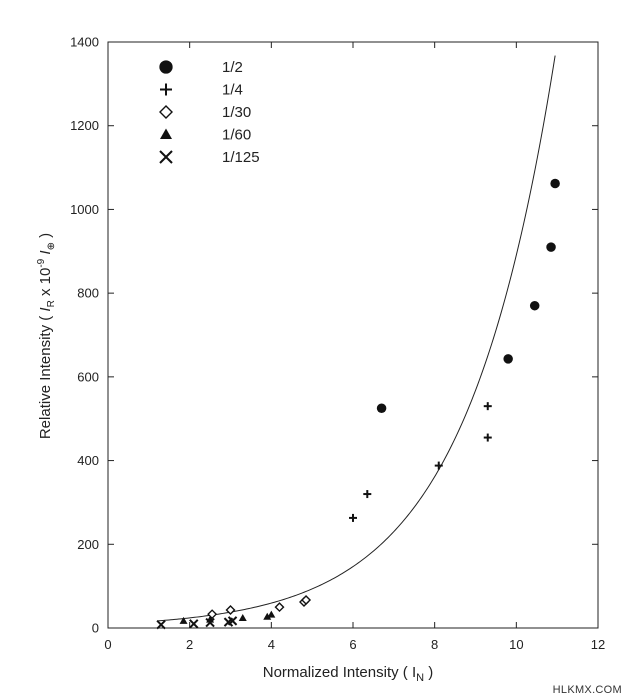 Image resolution: width=628 pixels, height=700 pixels. I want to click on x-tick-label: 0, so click(107, 644).